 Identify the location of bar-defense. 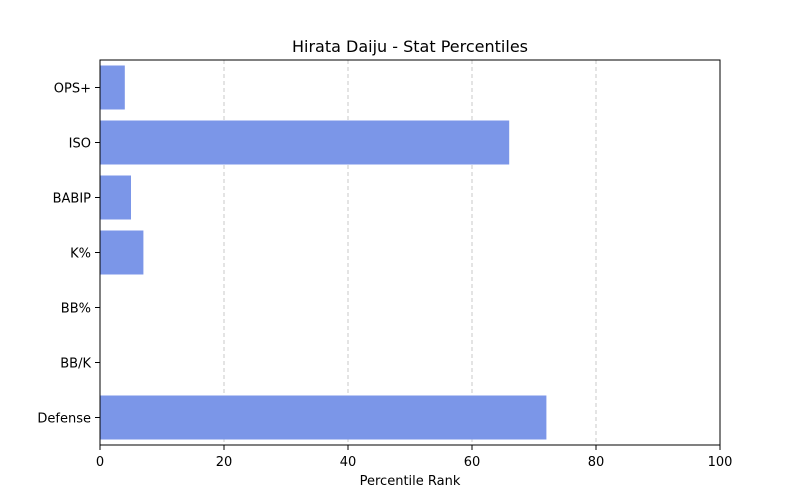
(323, 417).